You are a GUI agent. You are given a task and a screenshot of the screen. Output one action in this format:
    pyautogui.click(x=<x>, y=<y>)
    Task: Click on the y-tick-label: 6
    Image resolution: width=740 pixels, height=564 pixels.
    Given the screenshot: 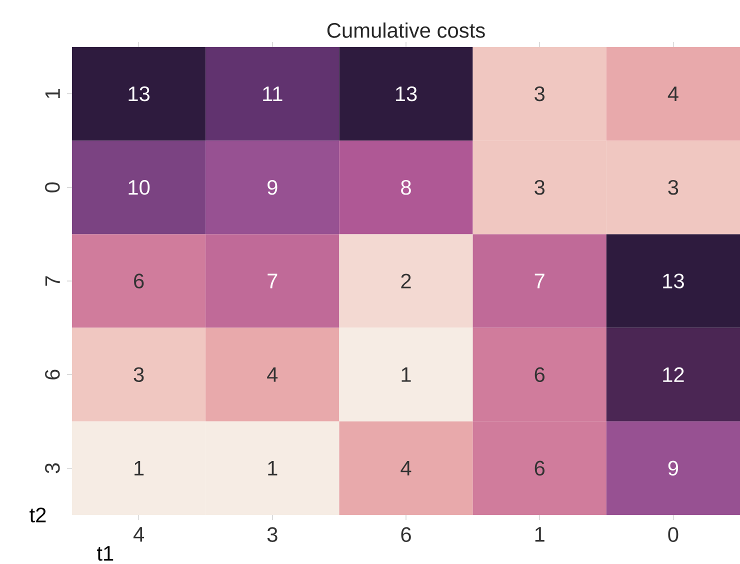 What is the action you would take?
    pyautogui.click(x=52, y=375)
    